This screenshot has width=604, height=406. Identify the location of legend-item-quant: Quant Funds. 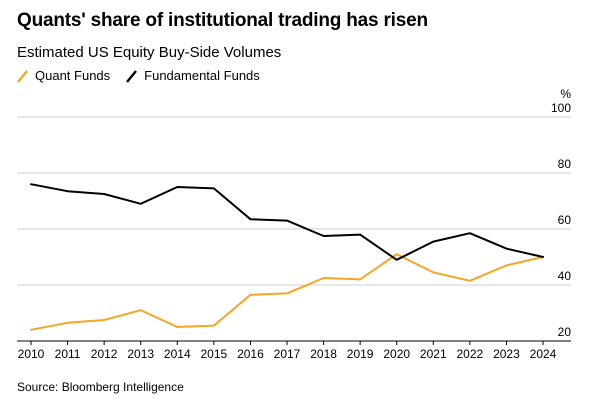
(63, 75).